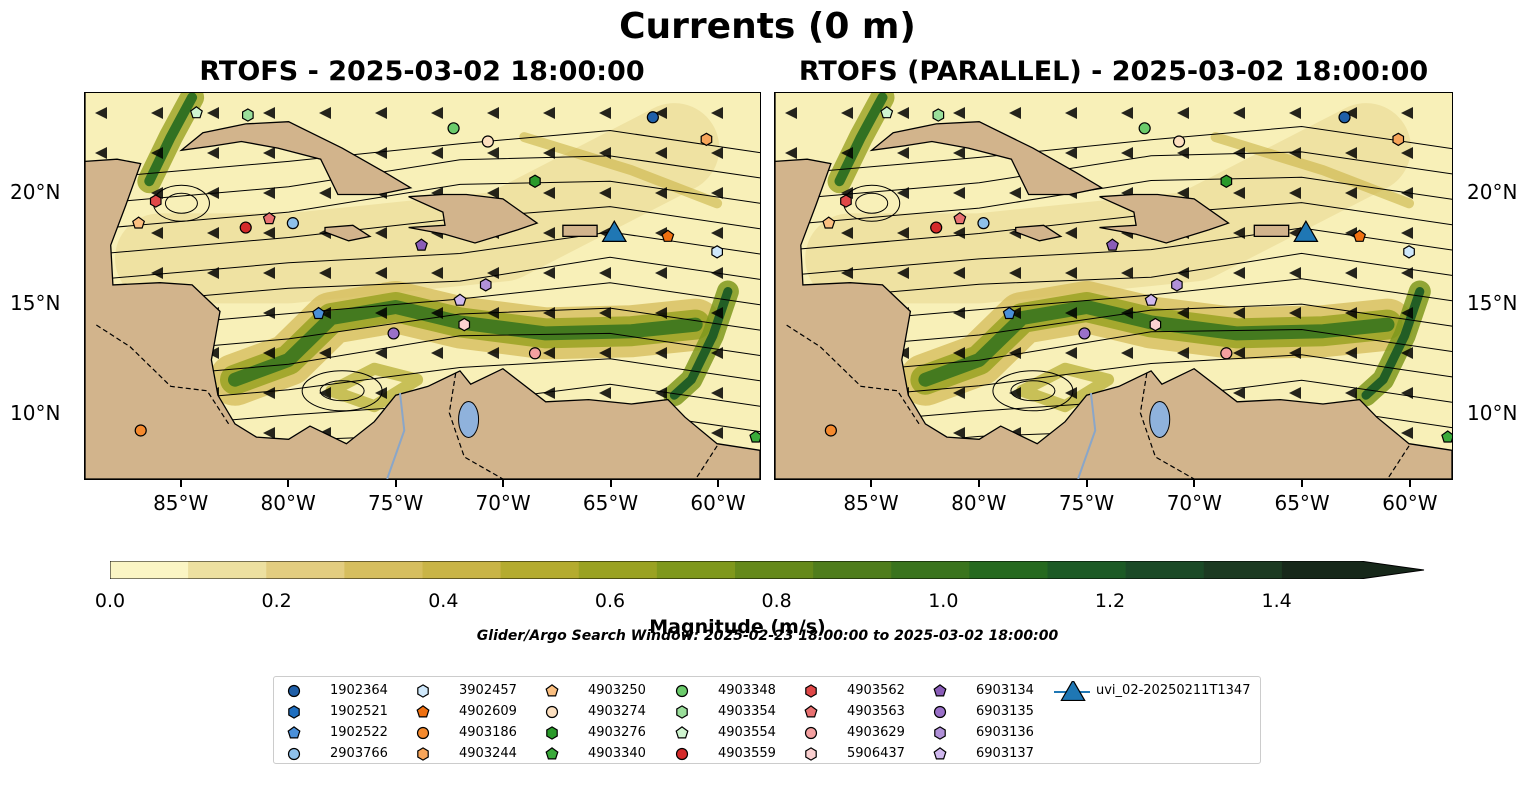 The image size is (1535, 802). I want to click on legend-label: 4903250, so click(617, 690).